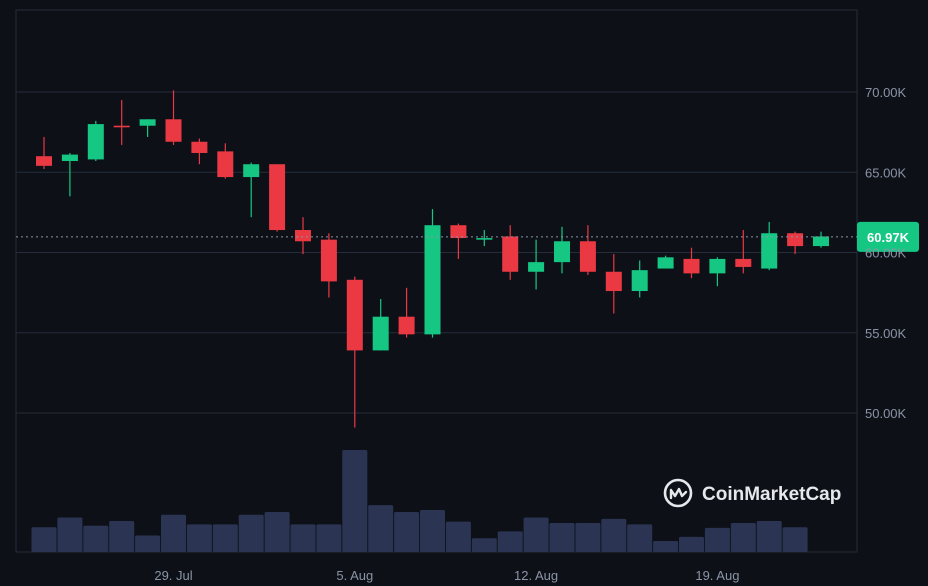  What do you see at coordinates (678, 493) in the screenshot?
I see `coinmarketcap-logo-icon` at bounding box center [678, 493].